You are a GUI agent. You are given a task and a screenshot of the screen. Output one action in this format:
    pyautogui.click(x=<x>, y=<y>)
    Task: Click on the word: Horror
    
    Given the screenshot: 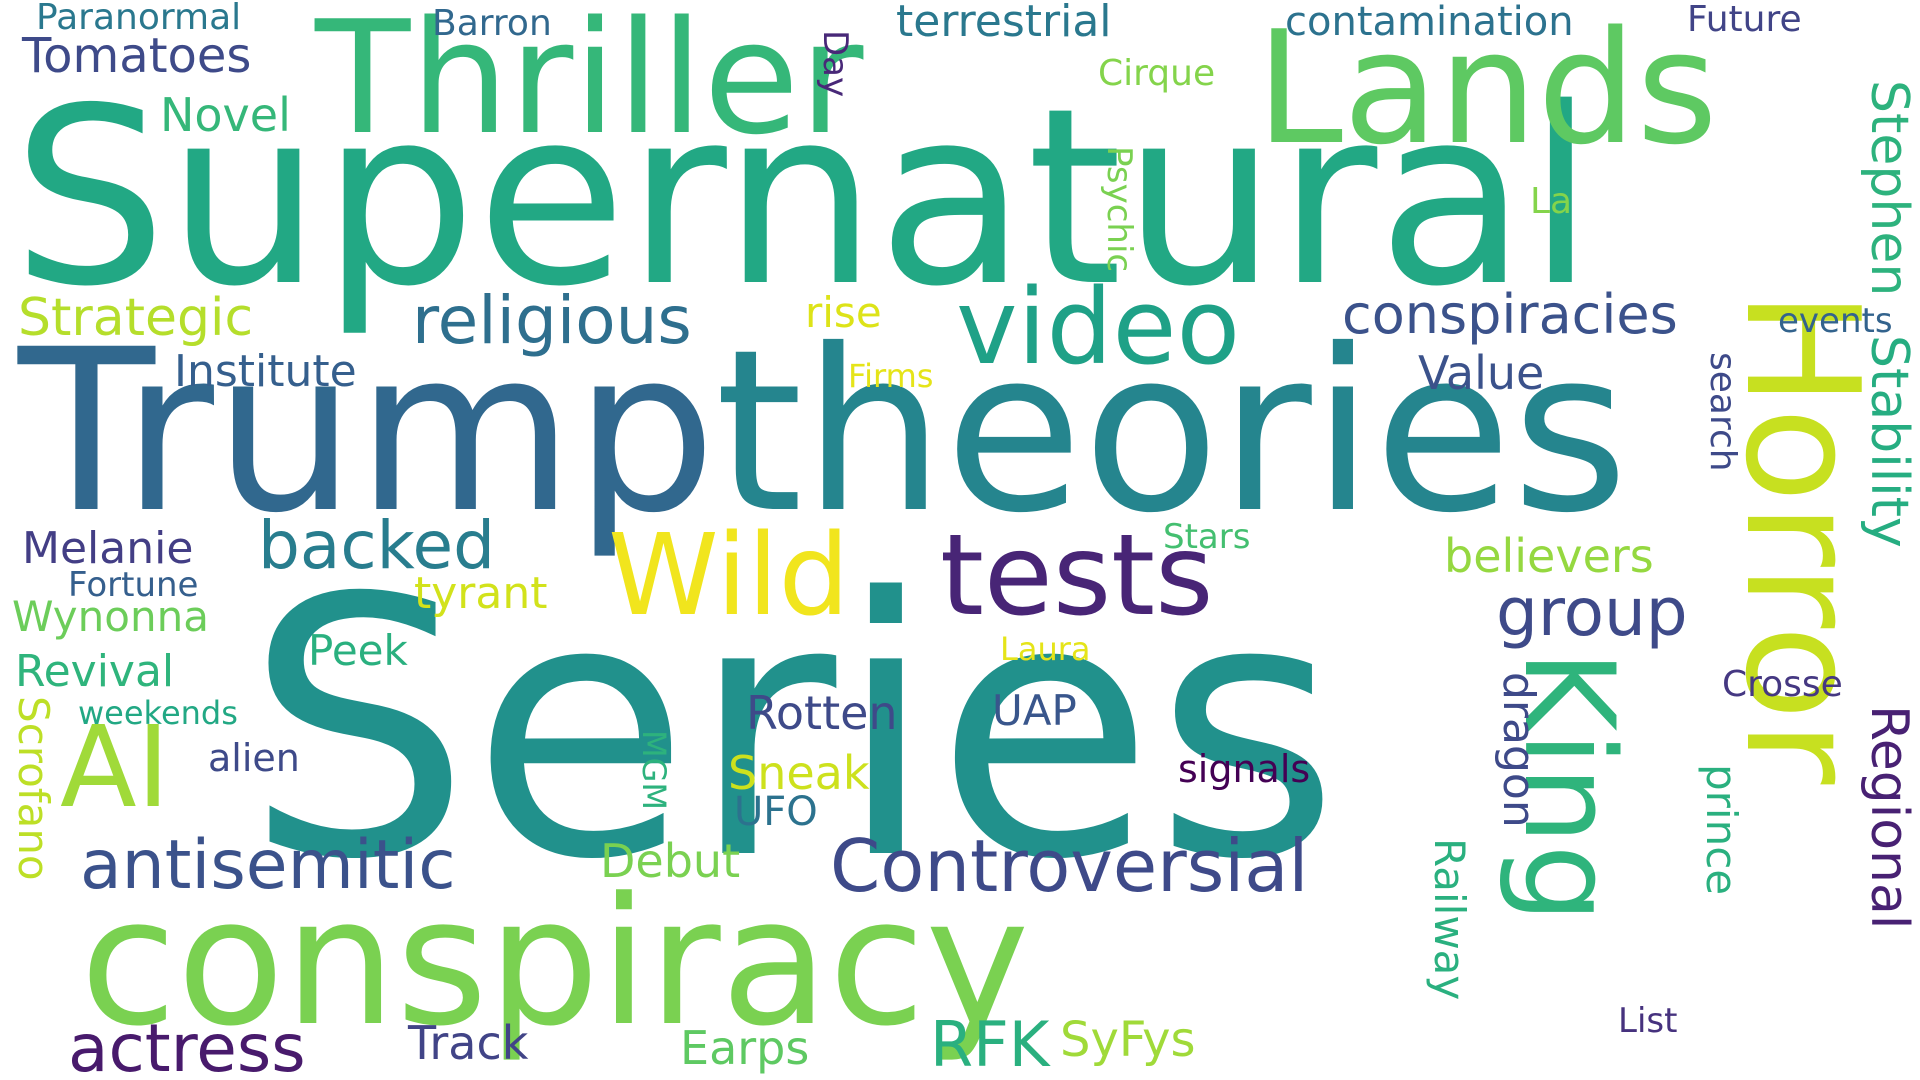 What is the action you would take?
    pyautogui.click(x=1802, y=537)
    